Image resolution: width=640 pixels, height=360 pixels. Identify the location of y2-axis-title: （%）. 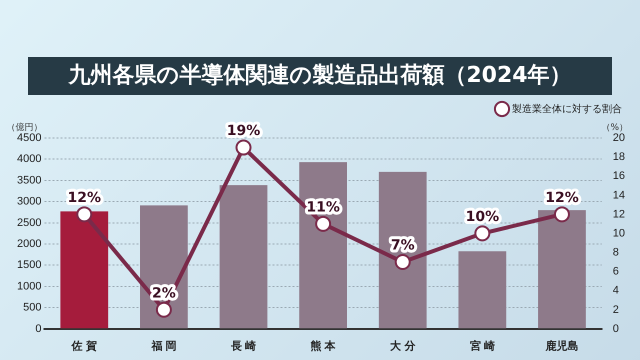
(614, 127).